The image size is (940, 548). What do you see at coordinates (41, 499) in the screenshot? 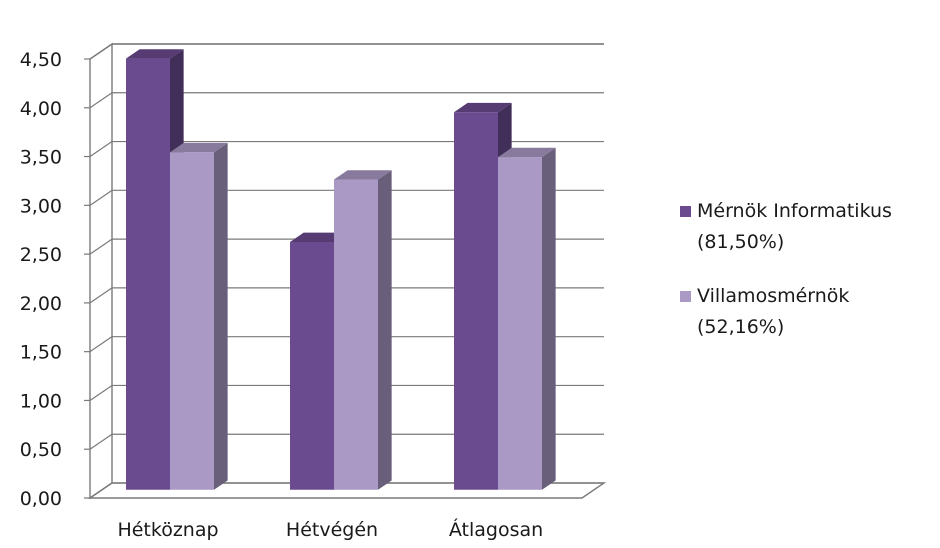
I see `y-tick-label: 0,00` at bounding box center [41, 499].